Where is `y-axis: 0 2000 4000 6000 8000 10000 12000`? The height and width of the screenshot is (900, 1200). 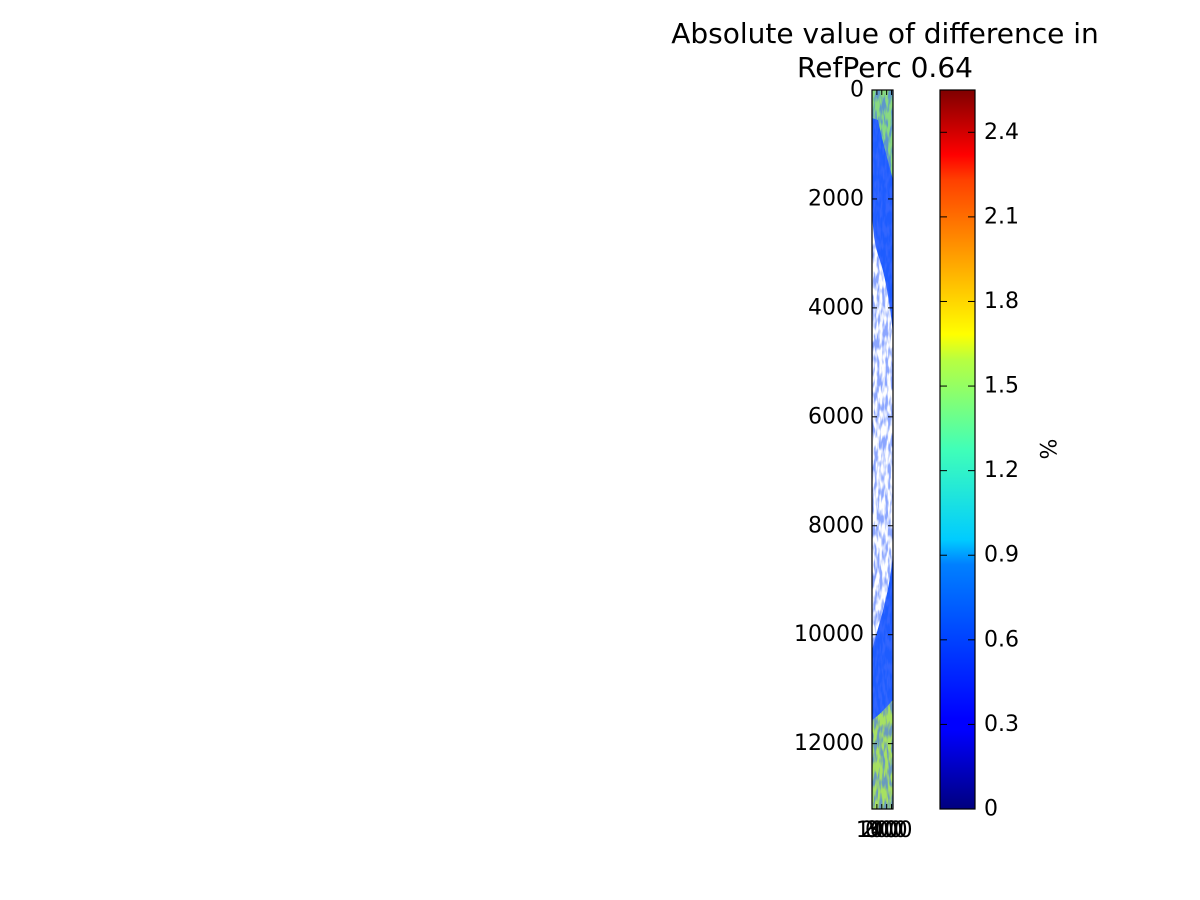 y-axis: 0 2000 4000 6000 8000 10000 12000 is located at coordinates (843, 417).